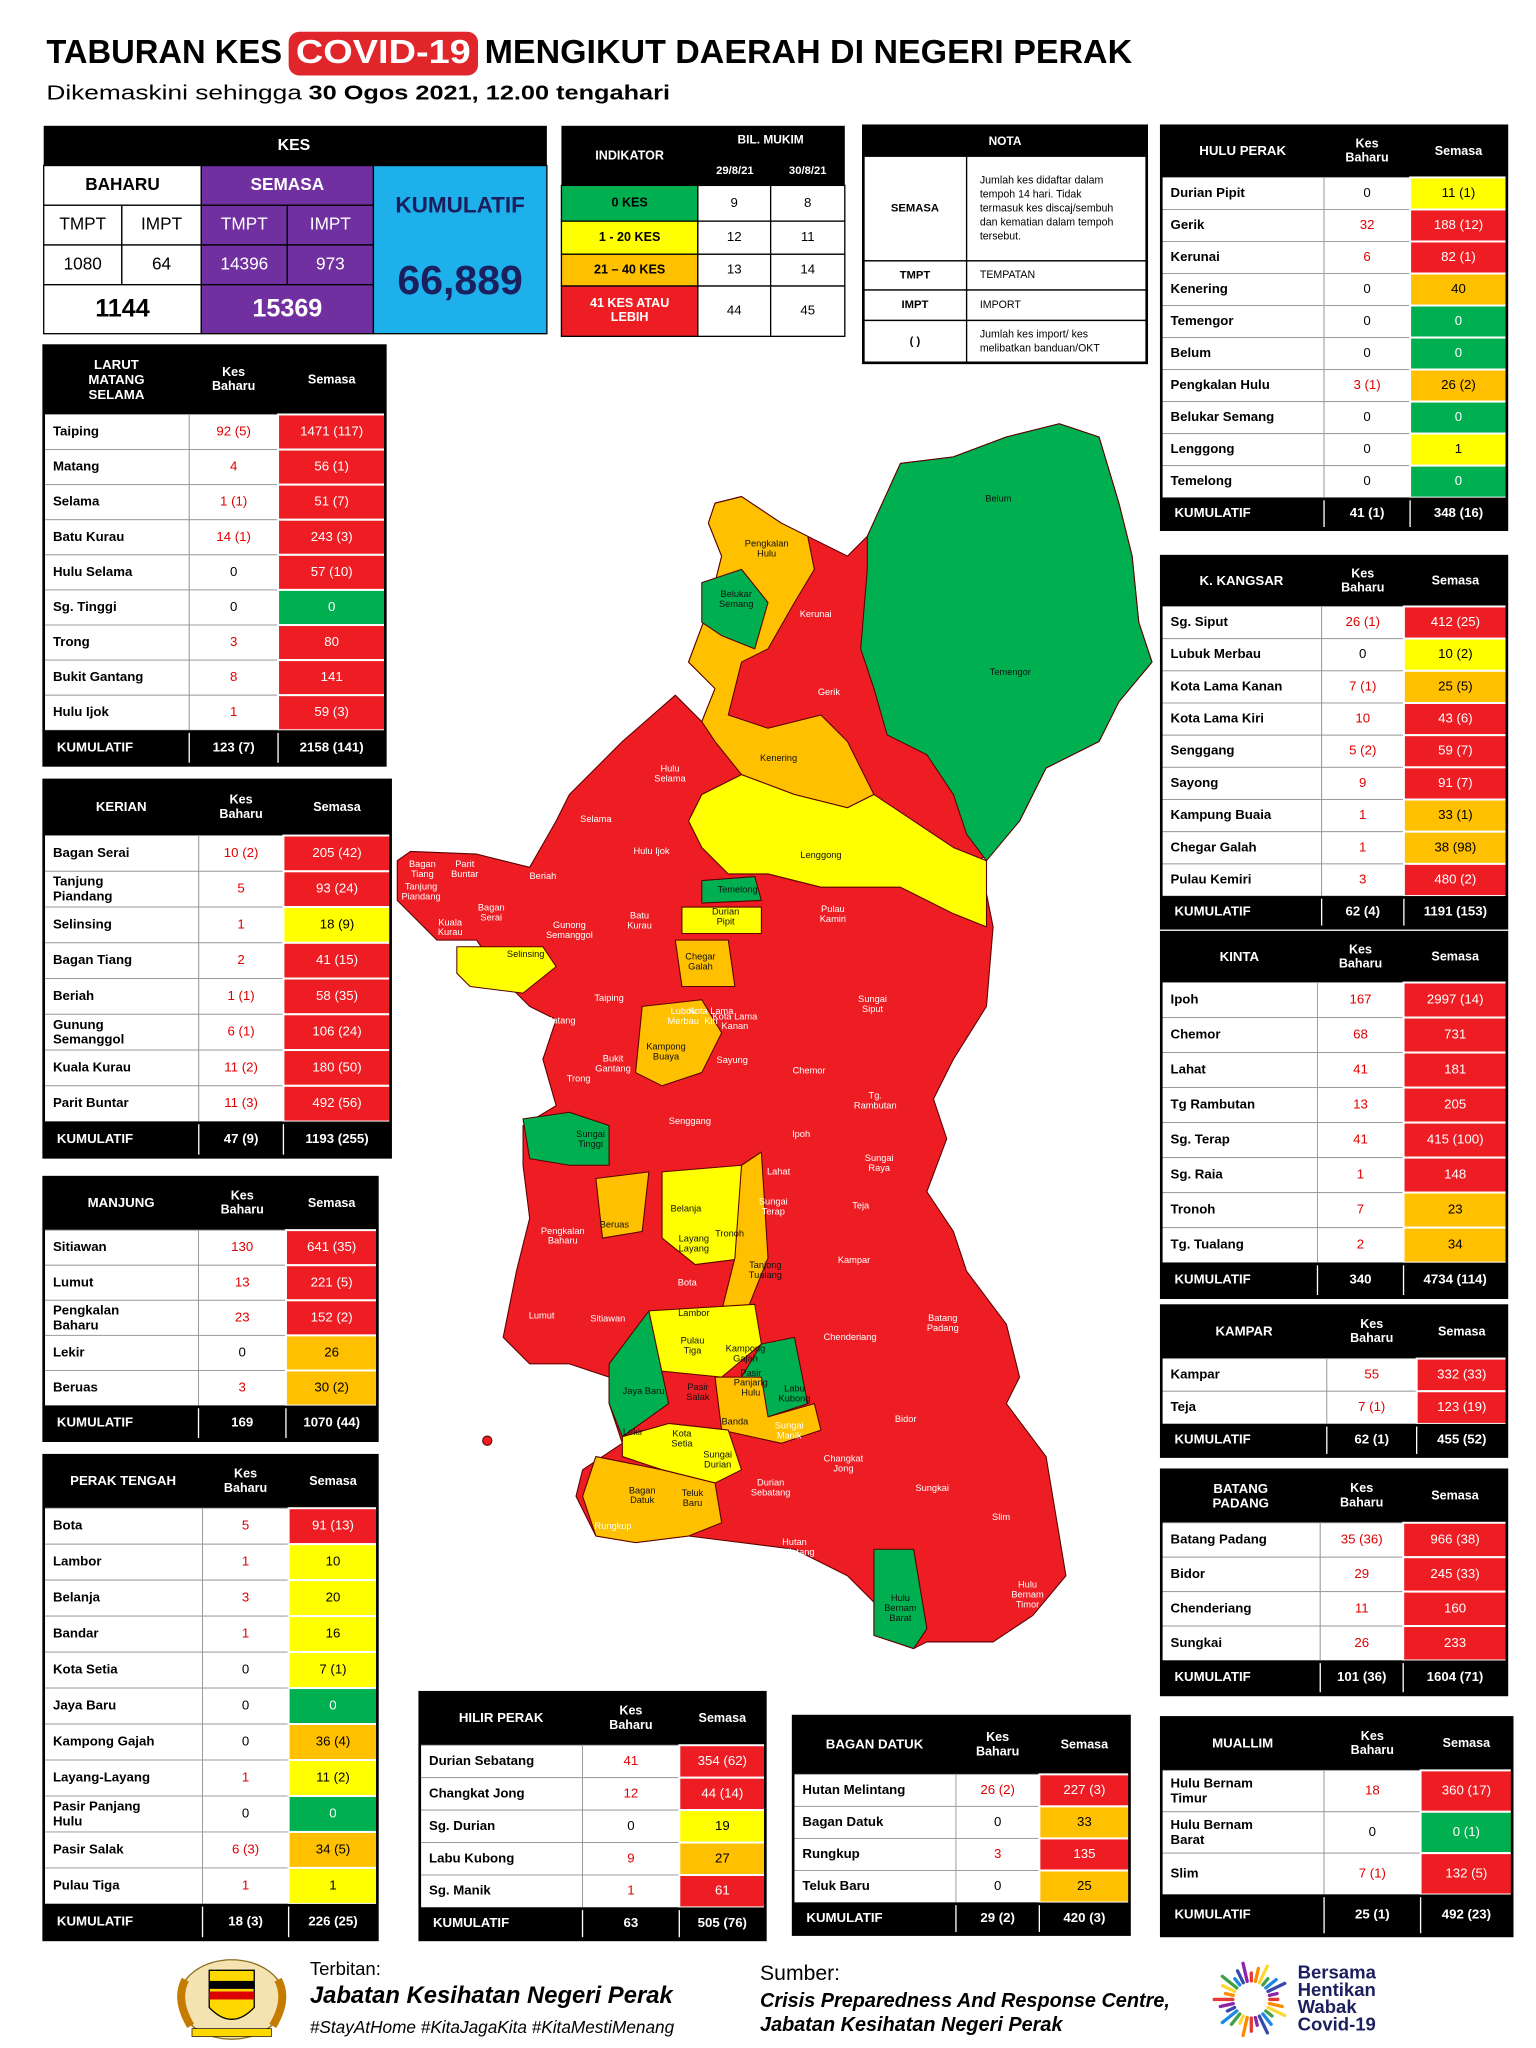  I want to click on semasa-value: 354 (62), so click(722, 1760).